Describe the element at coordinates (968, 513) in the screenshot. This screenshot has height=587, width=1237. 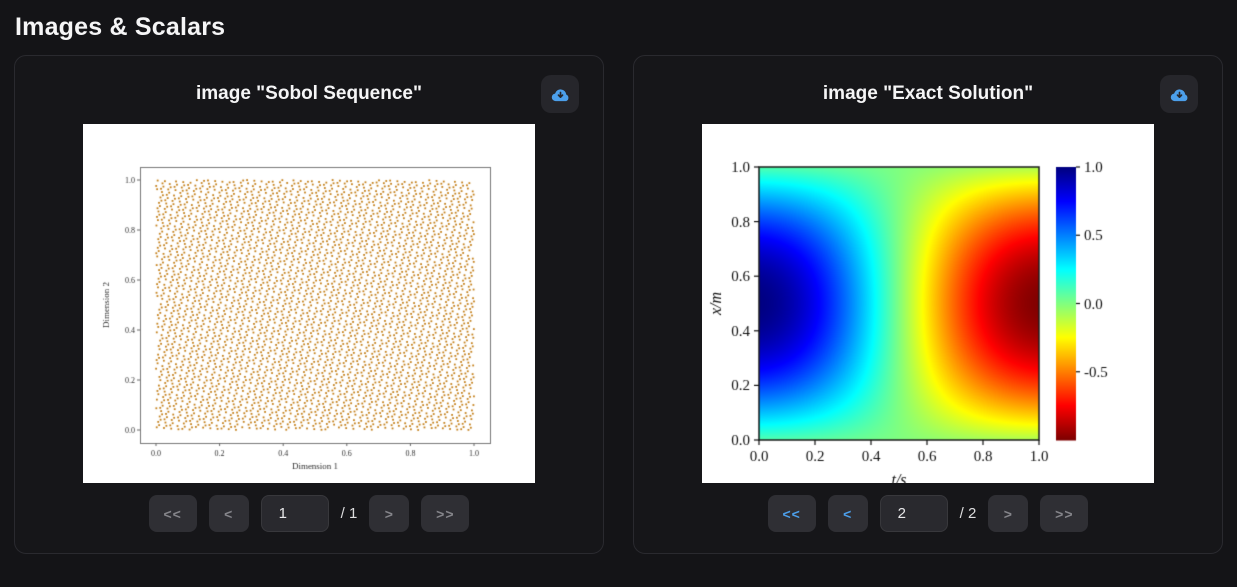
I see `pager-total-label: / 2` at that location.